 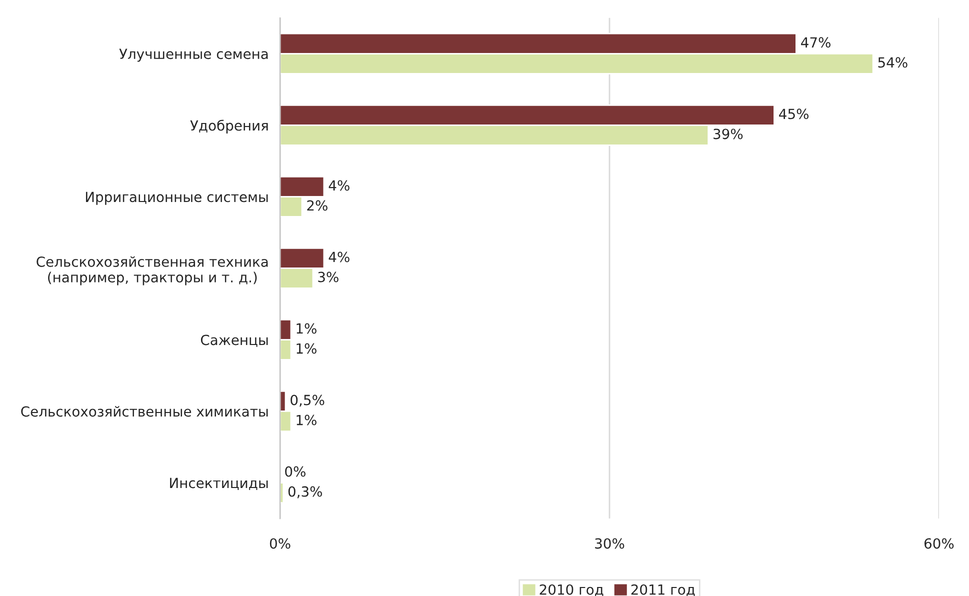 What do you see at coordinates (152, 271) in the screenshot?
I see `y-tick-label: Сельскохозяйственная техника (например, тракторы и т. д.)` at bounding box center [152, 271].